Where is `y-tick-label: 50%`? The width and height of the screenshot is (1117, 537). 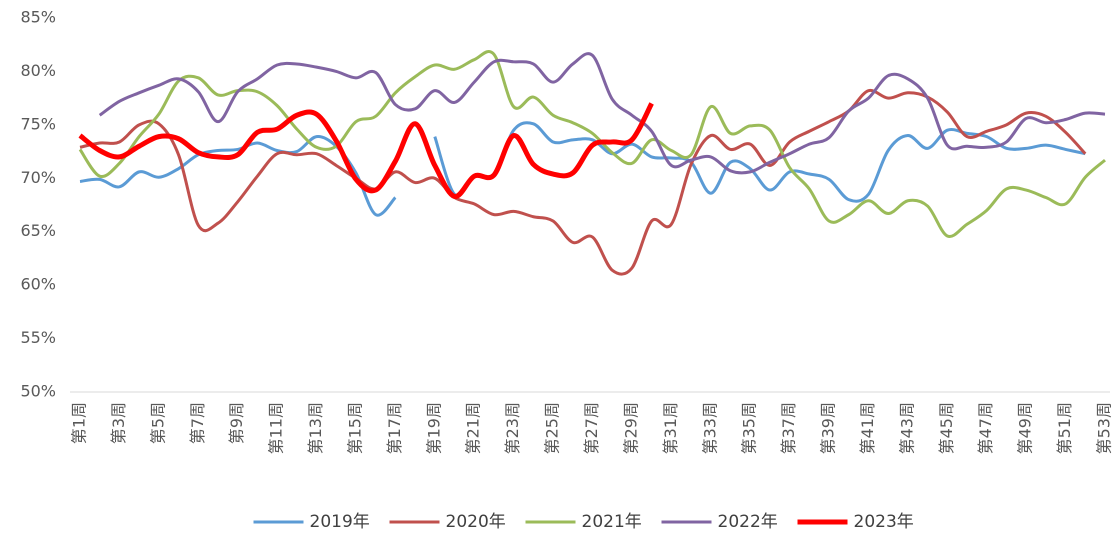 y-tick-label: 50% is located at coordinates (38, 391).